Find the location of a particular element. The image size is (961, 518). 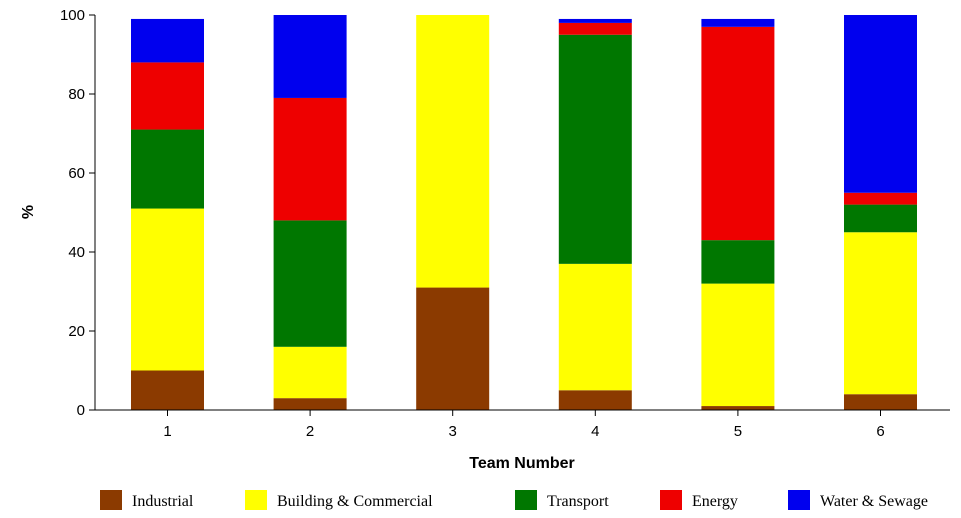

legend-label: Water & Sewage is located at coordinates (874, 501).